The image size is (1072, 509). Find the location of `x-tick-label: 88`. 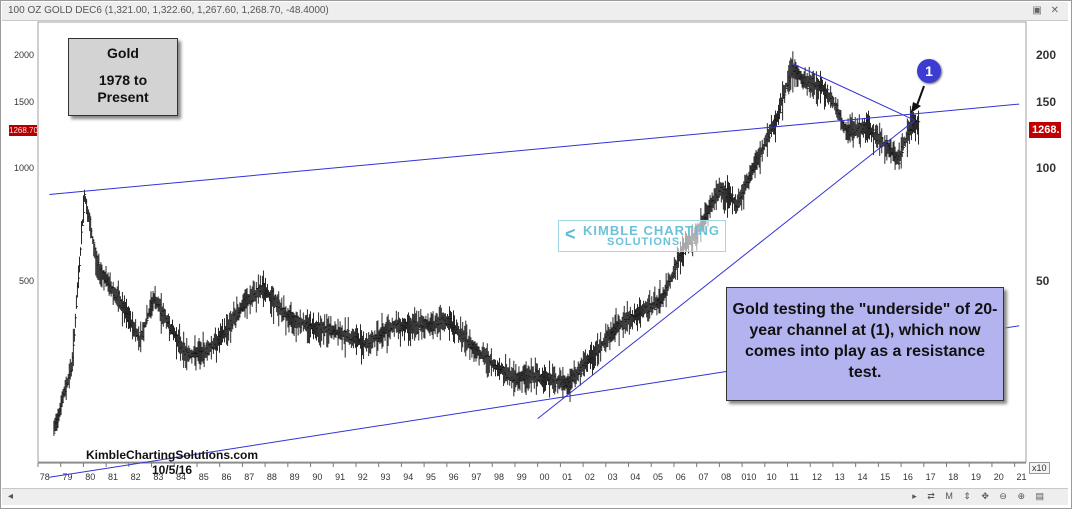

x-tick-label: 88 is located at coordinates (272, 477).